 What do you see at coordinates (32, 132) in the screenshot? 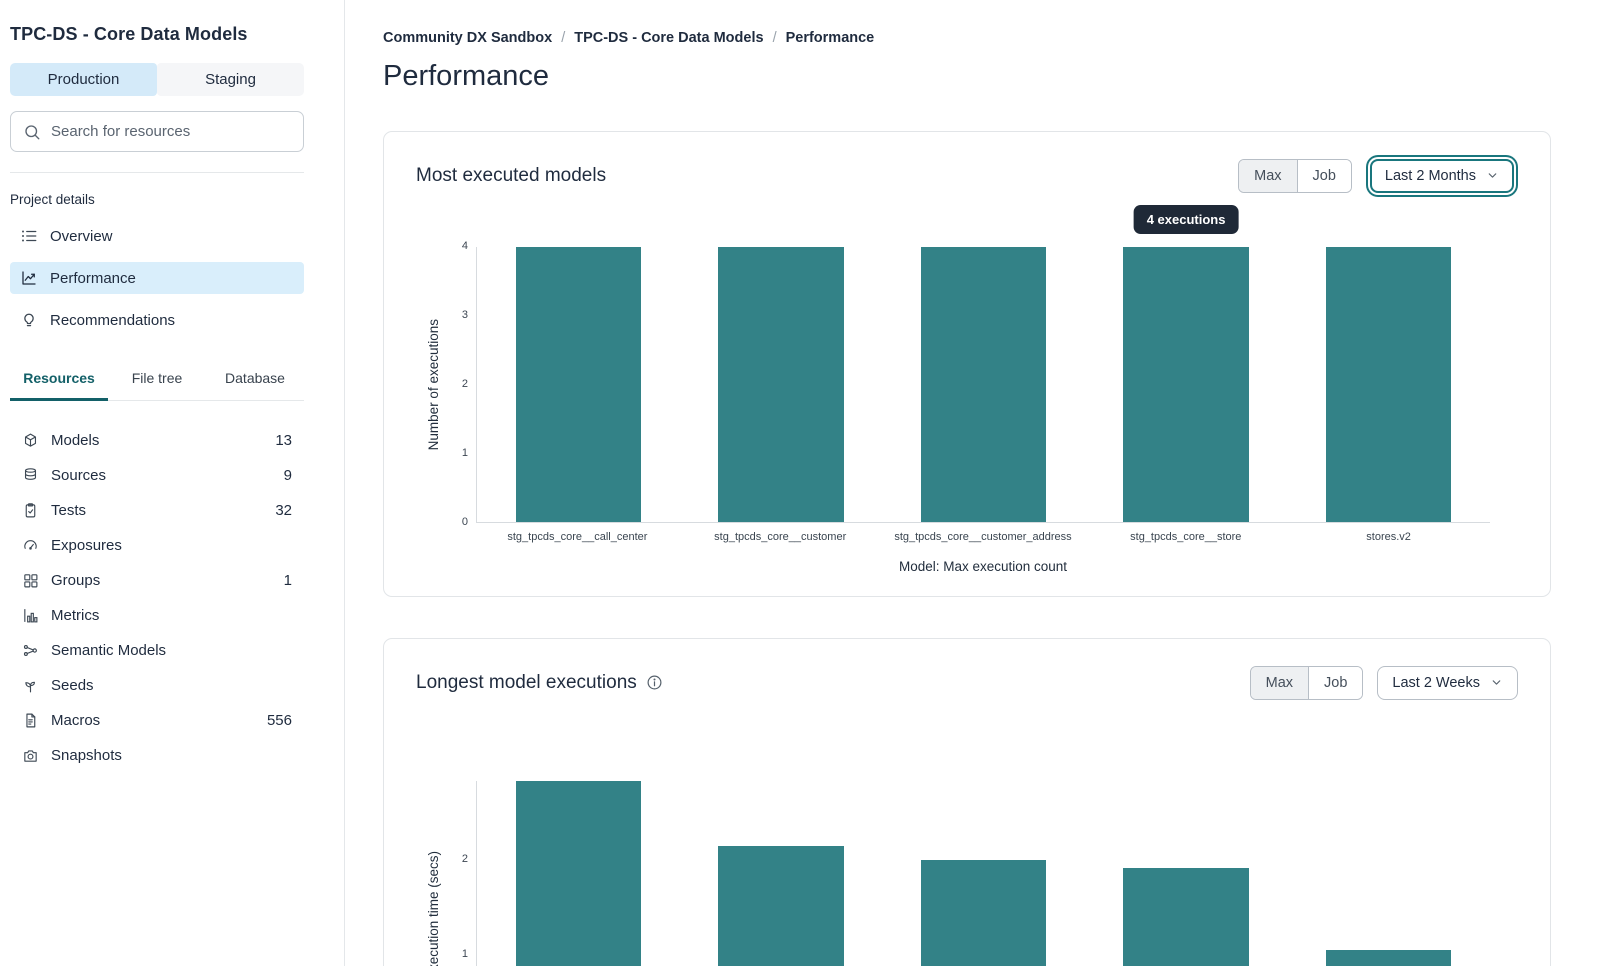
I see `search-icon` at bounding box center [32, 132].